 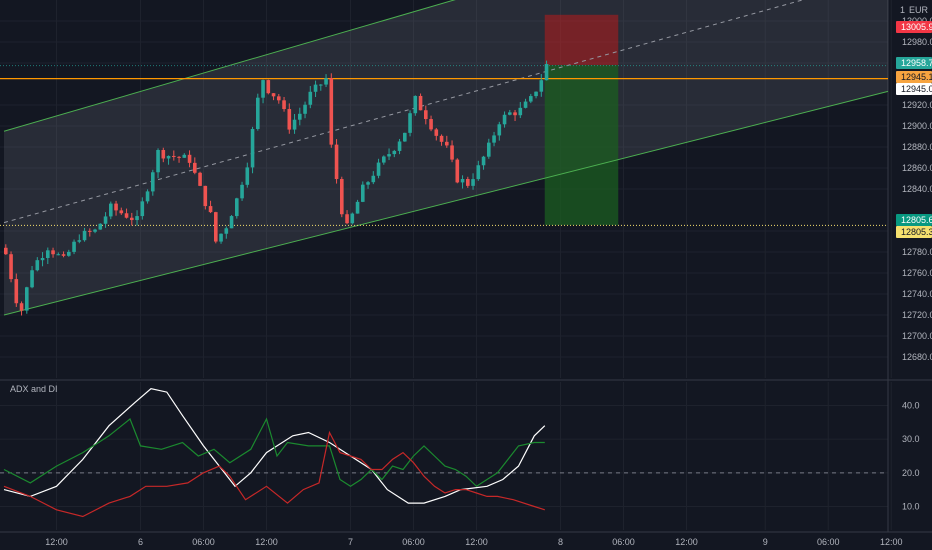 What do you see at coordinates (917, 126) in the screenshot?
I see `price-tick-label: 12900.0` at bounding box center [917, 126].